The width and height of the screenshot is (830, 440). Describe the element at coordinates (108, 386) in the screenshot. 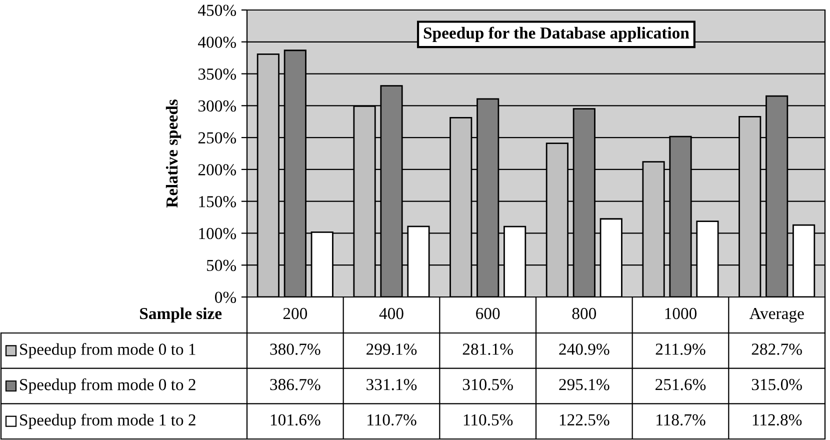

I see `legend-label: Speedup from mode 0 to 2` at that location.